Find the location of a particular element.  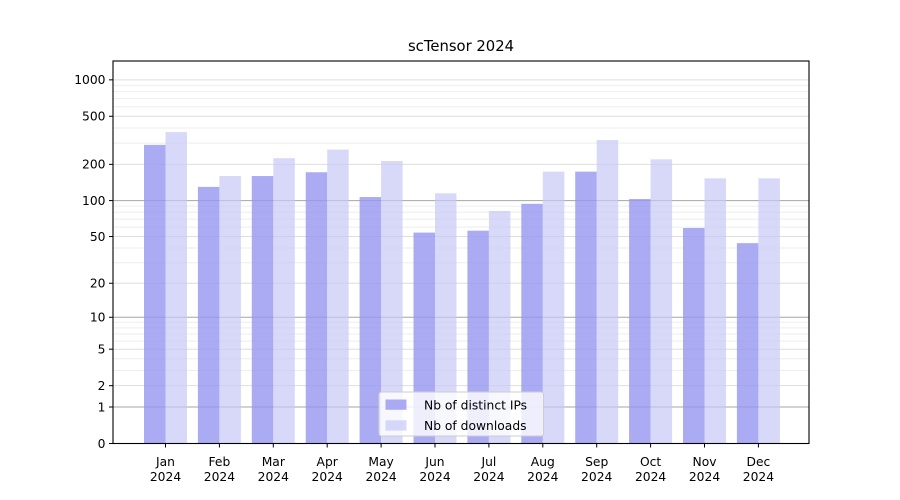

legend-box is located at coordinates (461, 414).